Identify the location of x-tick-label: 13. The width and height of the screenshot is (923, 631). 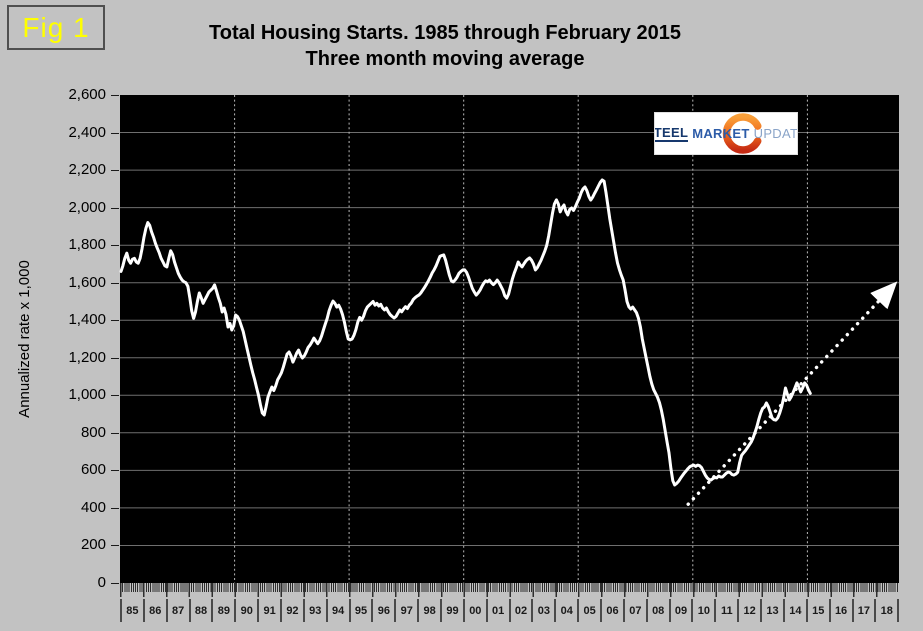
(772, 610).